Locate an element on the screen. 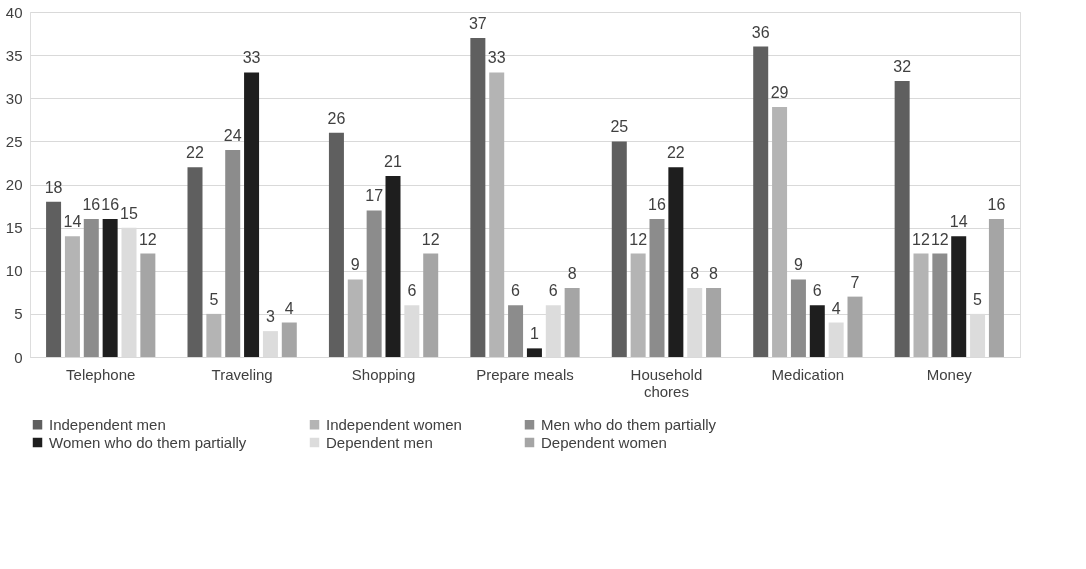 Image resolution: width=1086 pixels, height=569 pixels. data-label: 17 is located at coordinates (374, 196).